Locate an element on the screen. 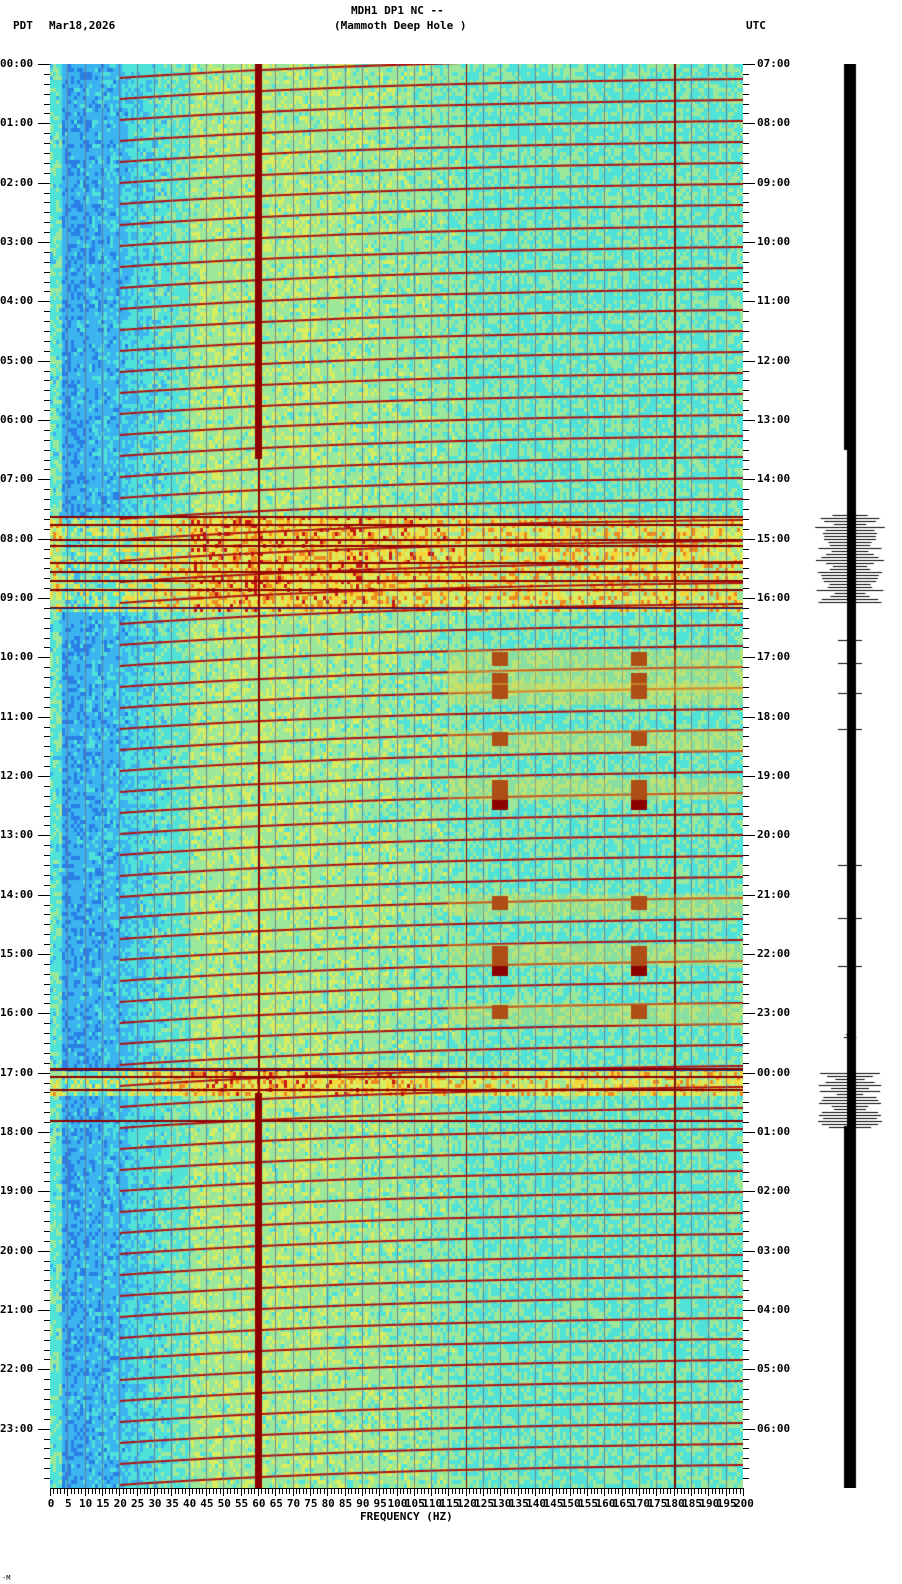  x-tick-label: 140 is located at coordinates (536, 1503).